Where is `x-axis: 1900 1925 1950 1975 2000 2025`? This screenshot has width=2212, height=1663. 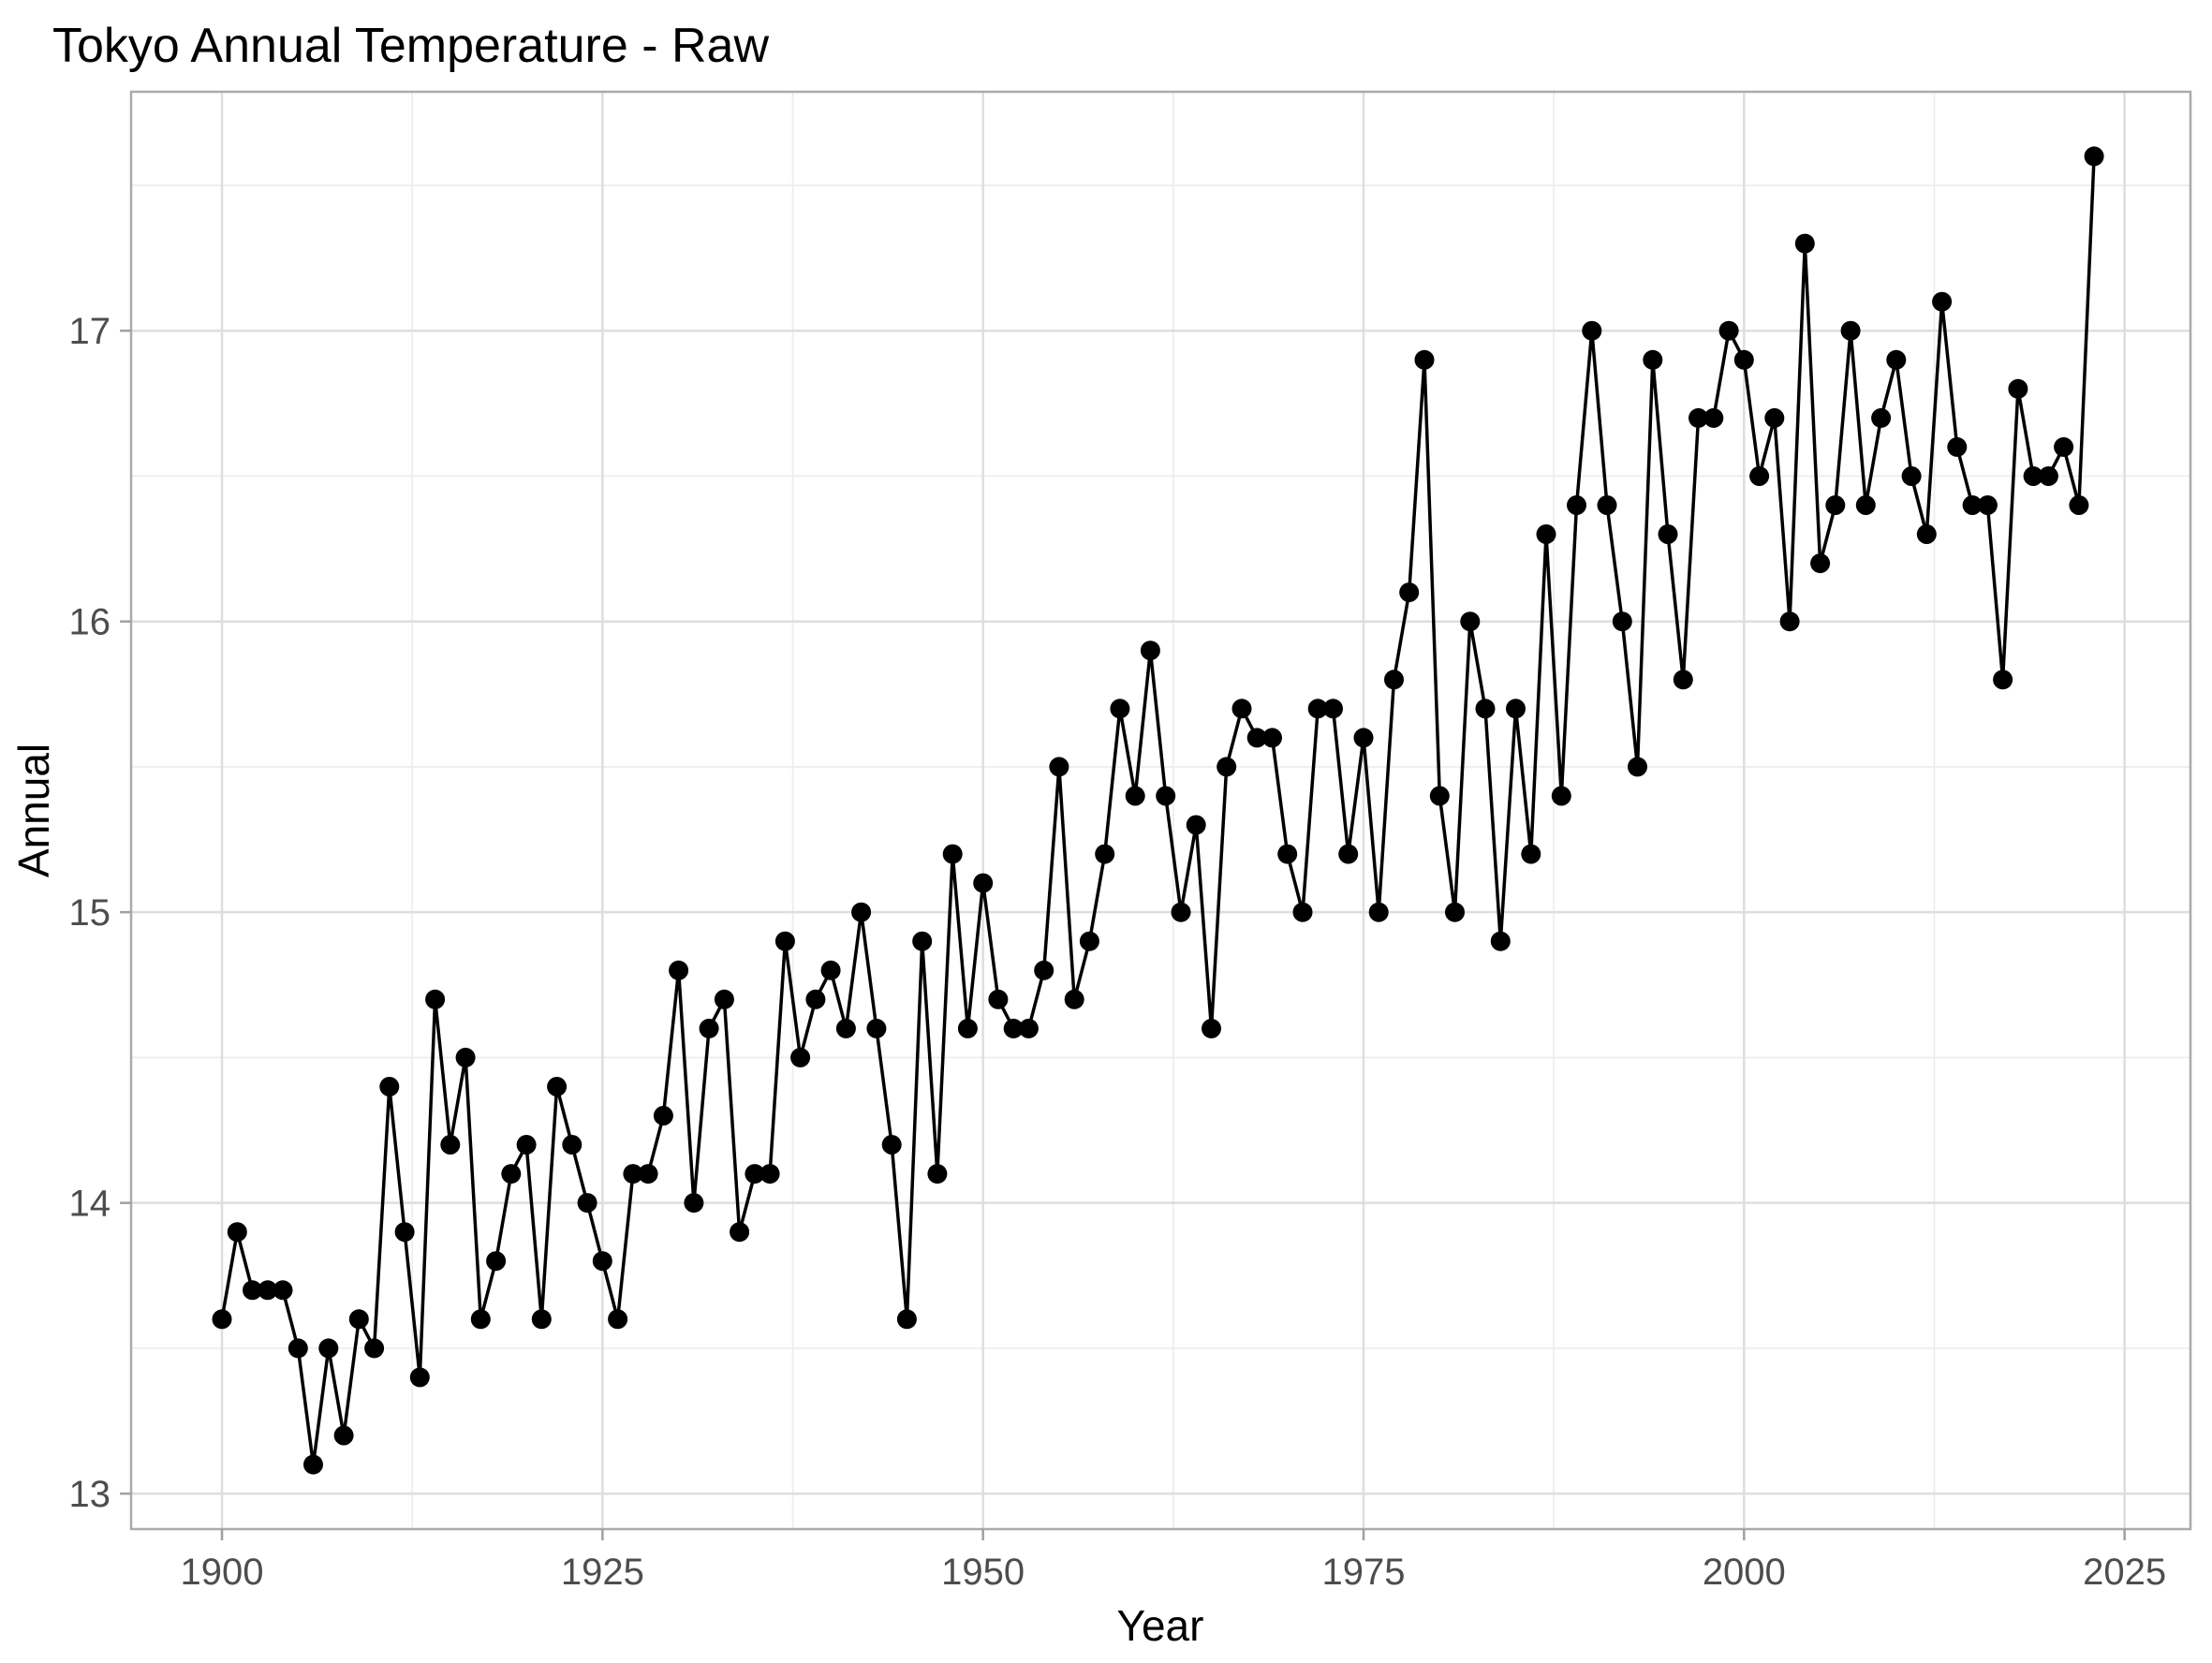 x-axis: 1900 1925 1950 1975 2000 2025 is located at coordinates (1173, 1561).